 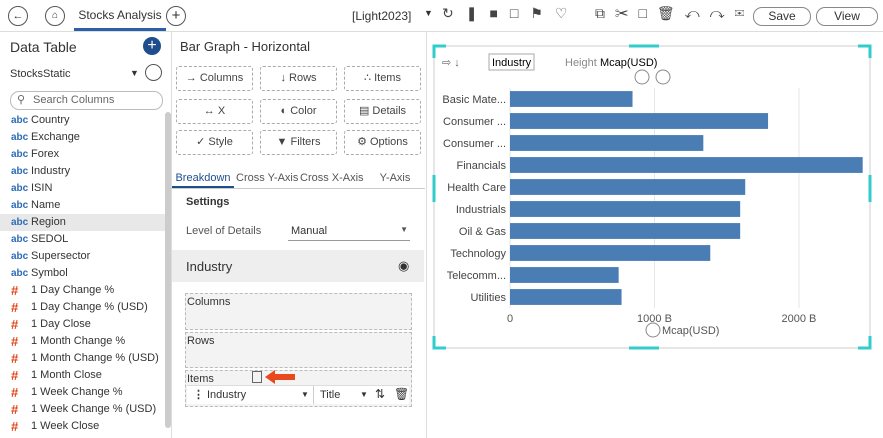 I want to click on add-tab: +, so click(x=176, y=16).